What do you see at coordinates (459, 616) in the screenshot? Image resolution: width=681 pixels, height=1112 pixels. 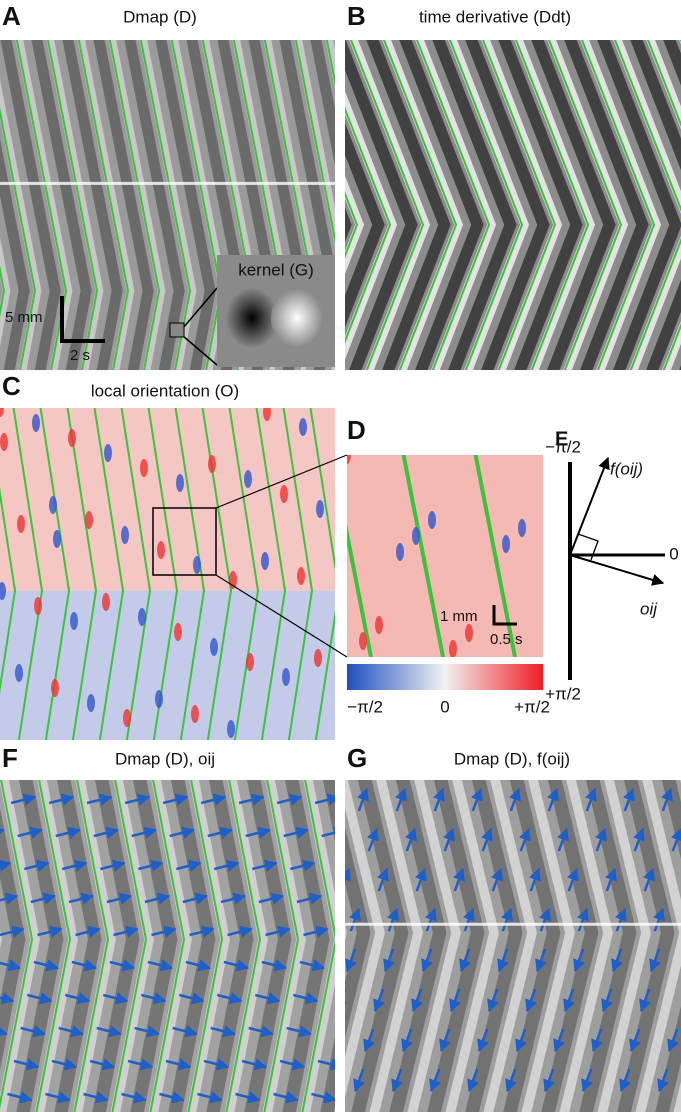 I see `scale-label: 1 mm` at bounding box center [459, 616].